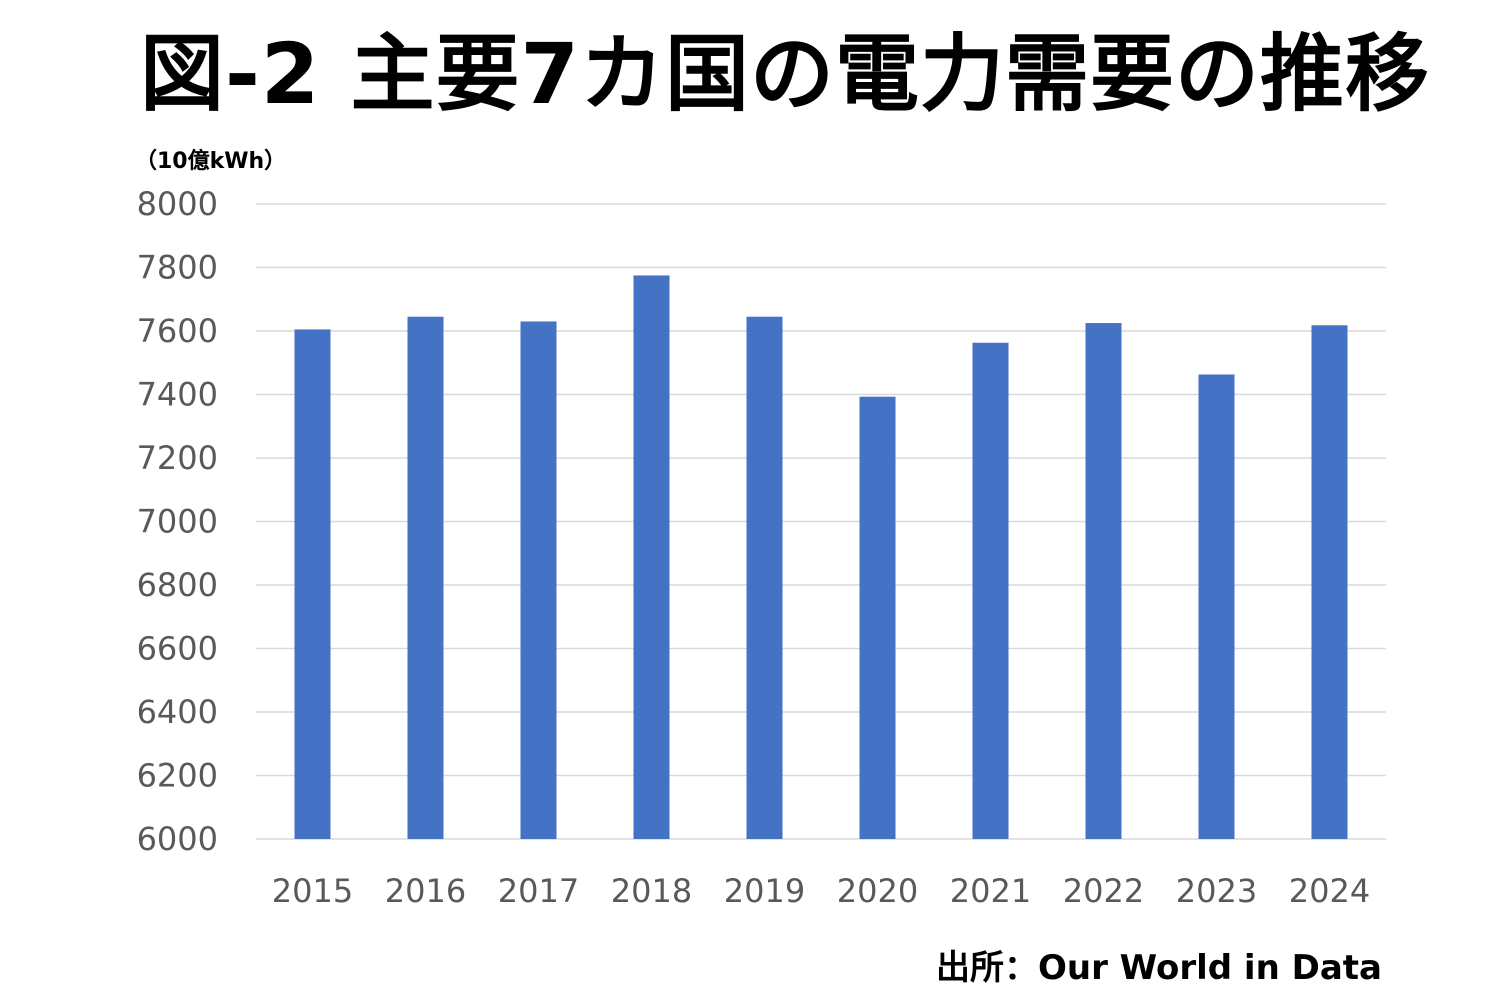 This screenshot has width=1500, height=1000. I want to click on bar-2020, so click(877, 617).